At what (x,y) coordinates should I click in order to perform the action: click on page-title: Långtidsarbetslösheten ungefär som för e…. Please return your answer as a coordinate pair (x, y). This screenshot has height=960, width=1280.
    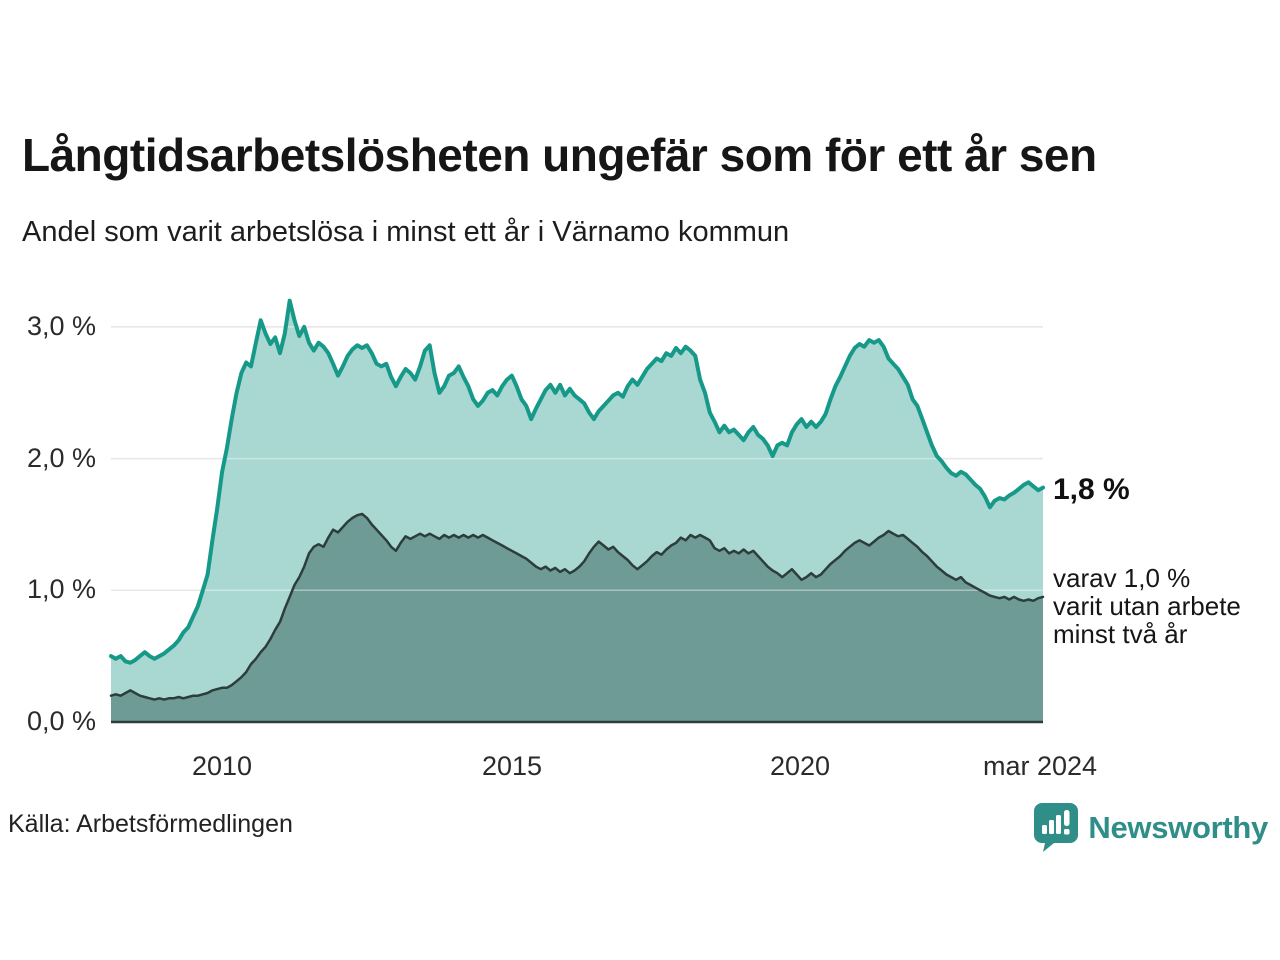
    Looking at the image, I should click on (559, 155).